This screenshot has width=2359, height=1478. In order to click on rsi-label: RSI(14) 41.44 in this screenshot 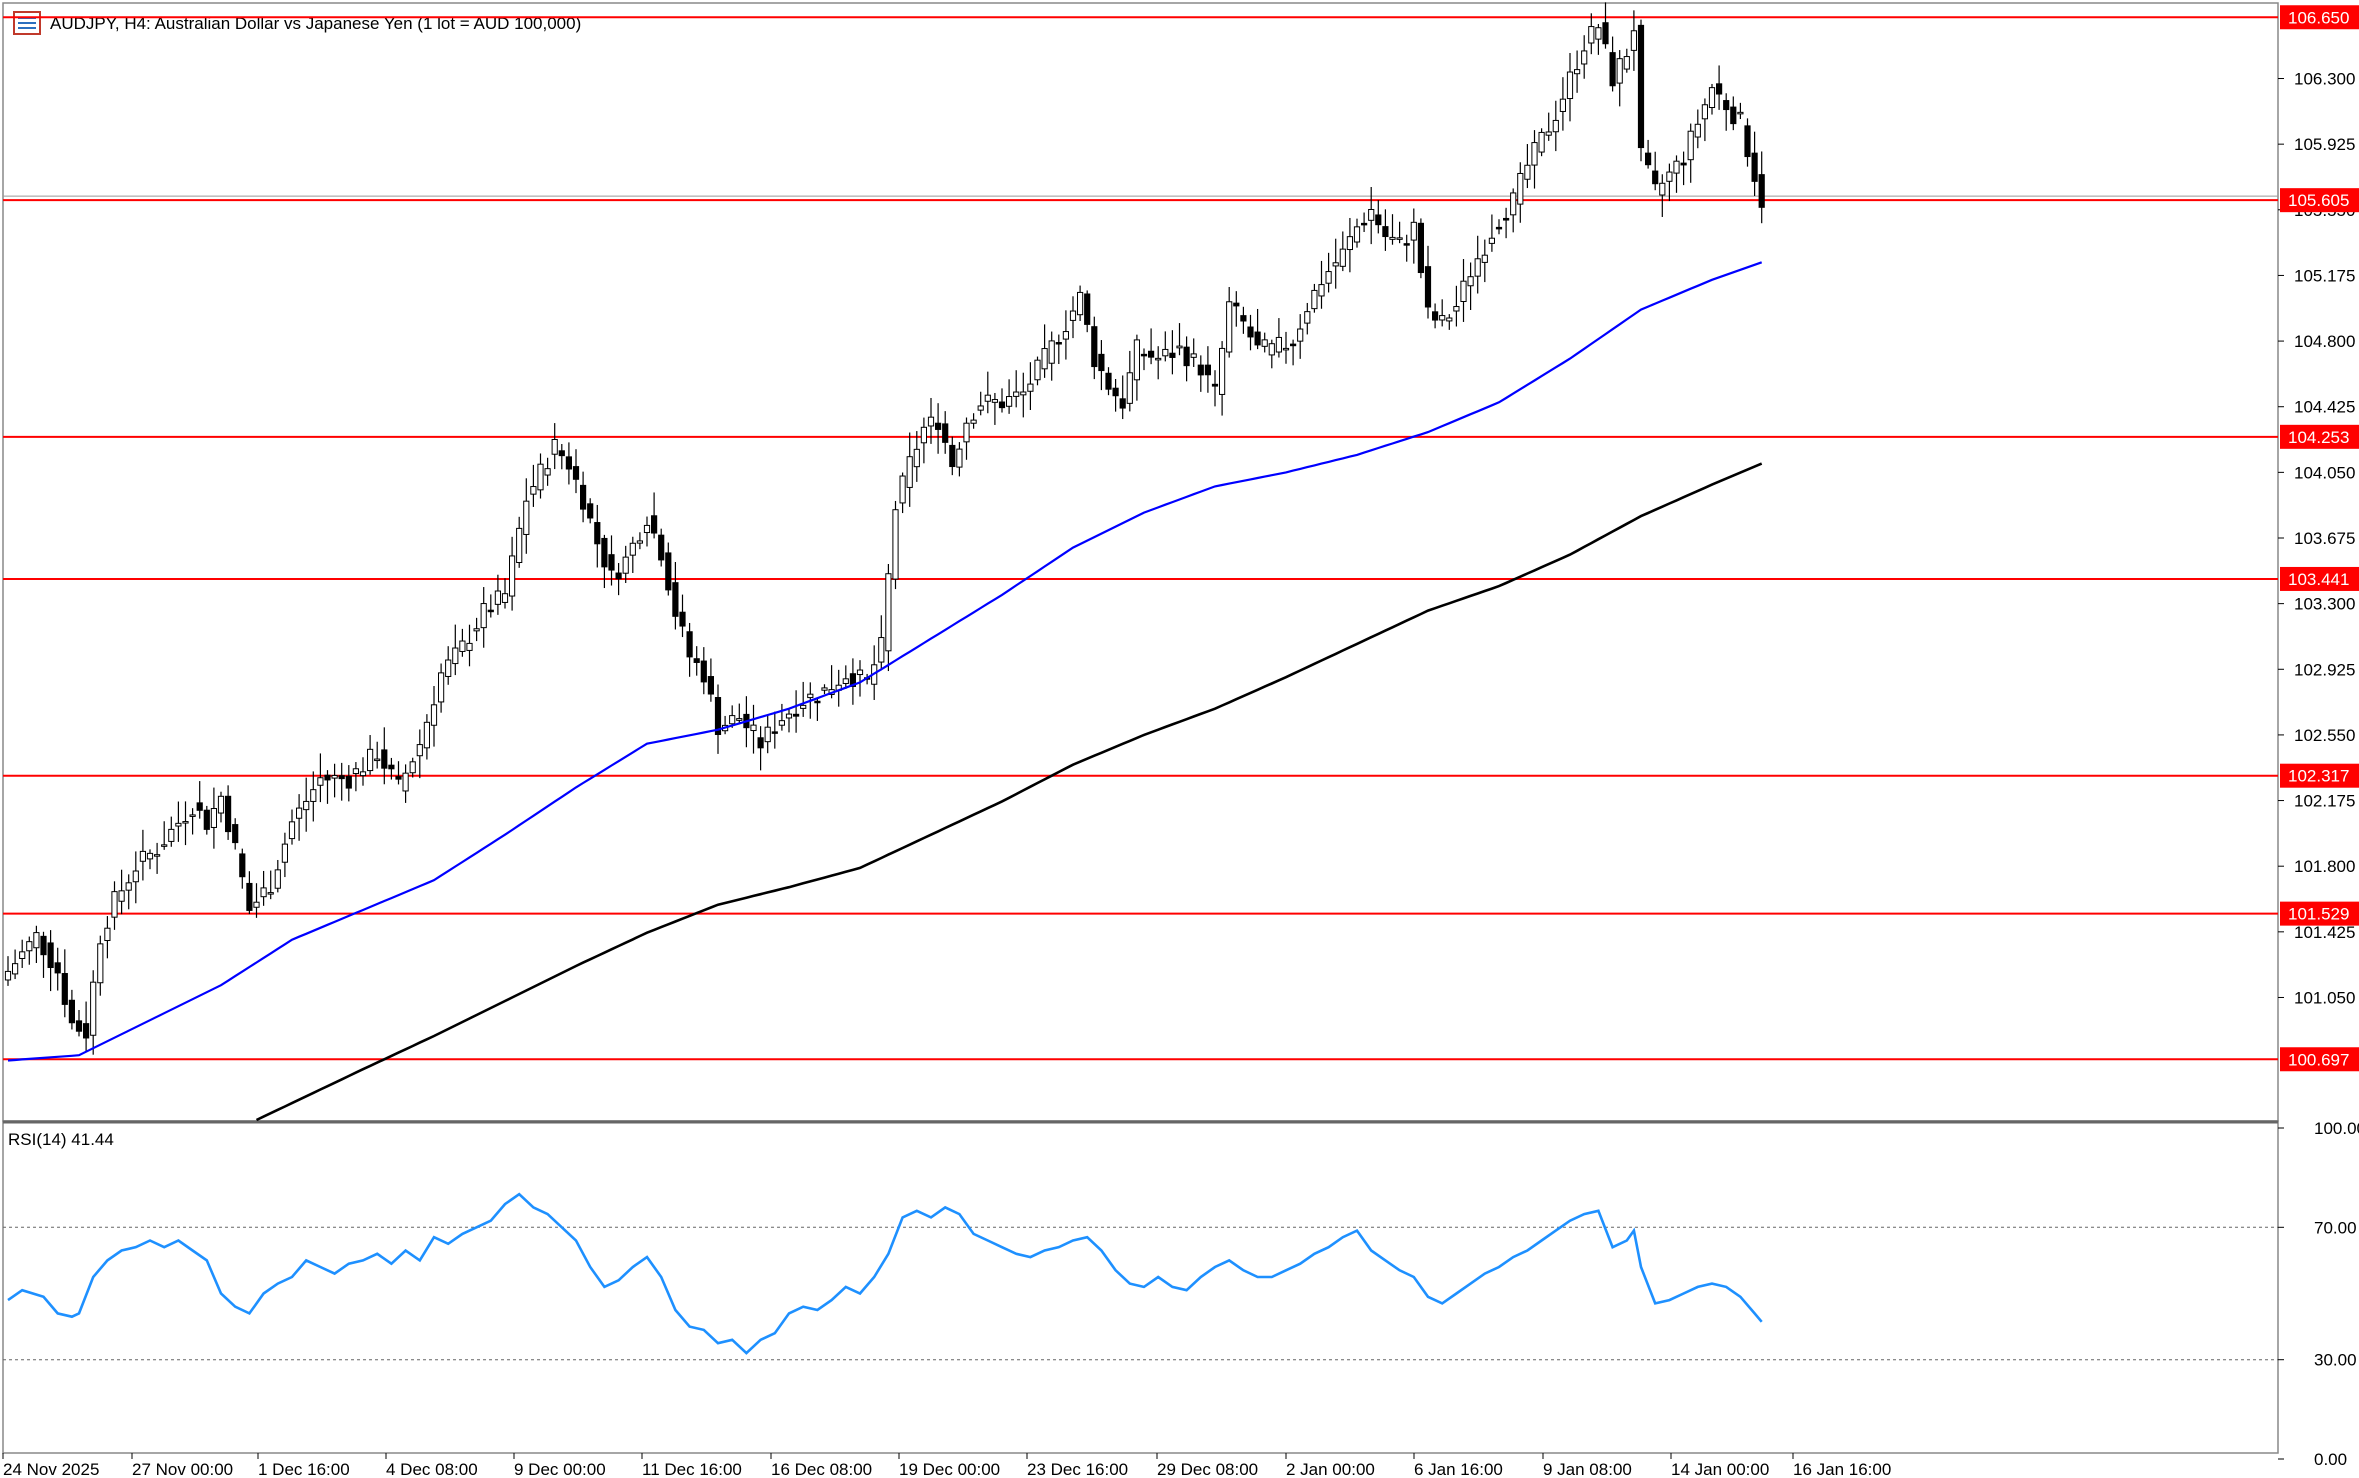, I will do `click(61, 1139)`.